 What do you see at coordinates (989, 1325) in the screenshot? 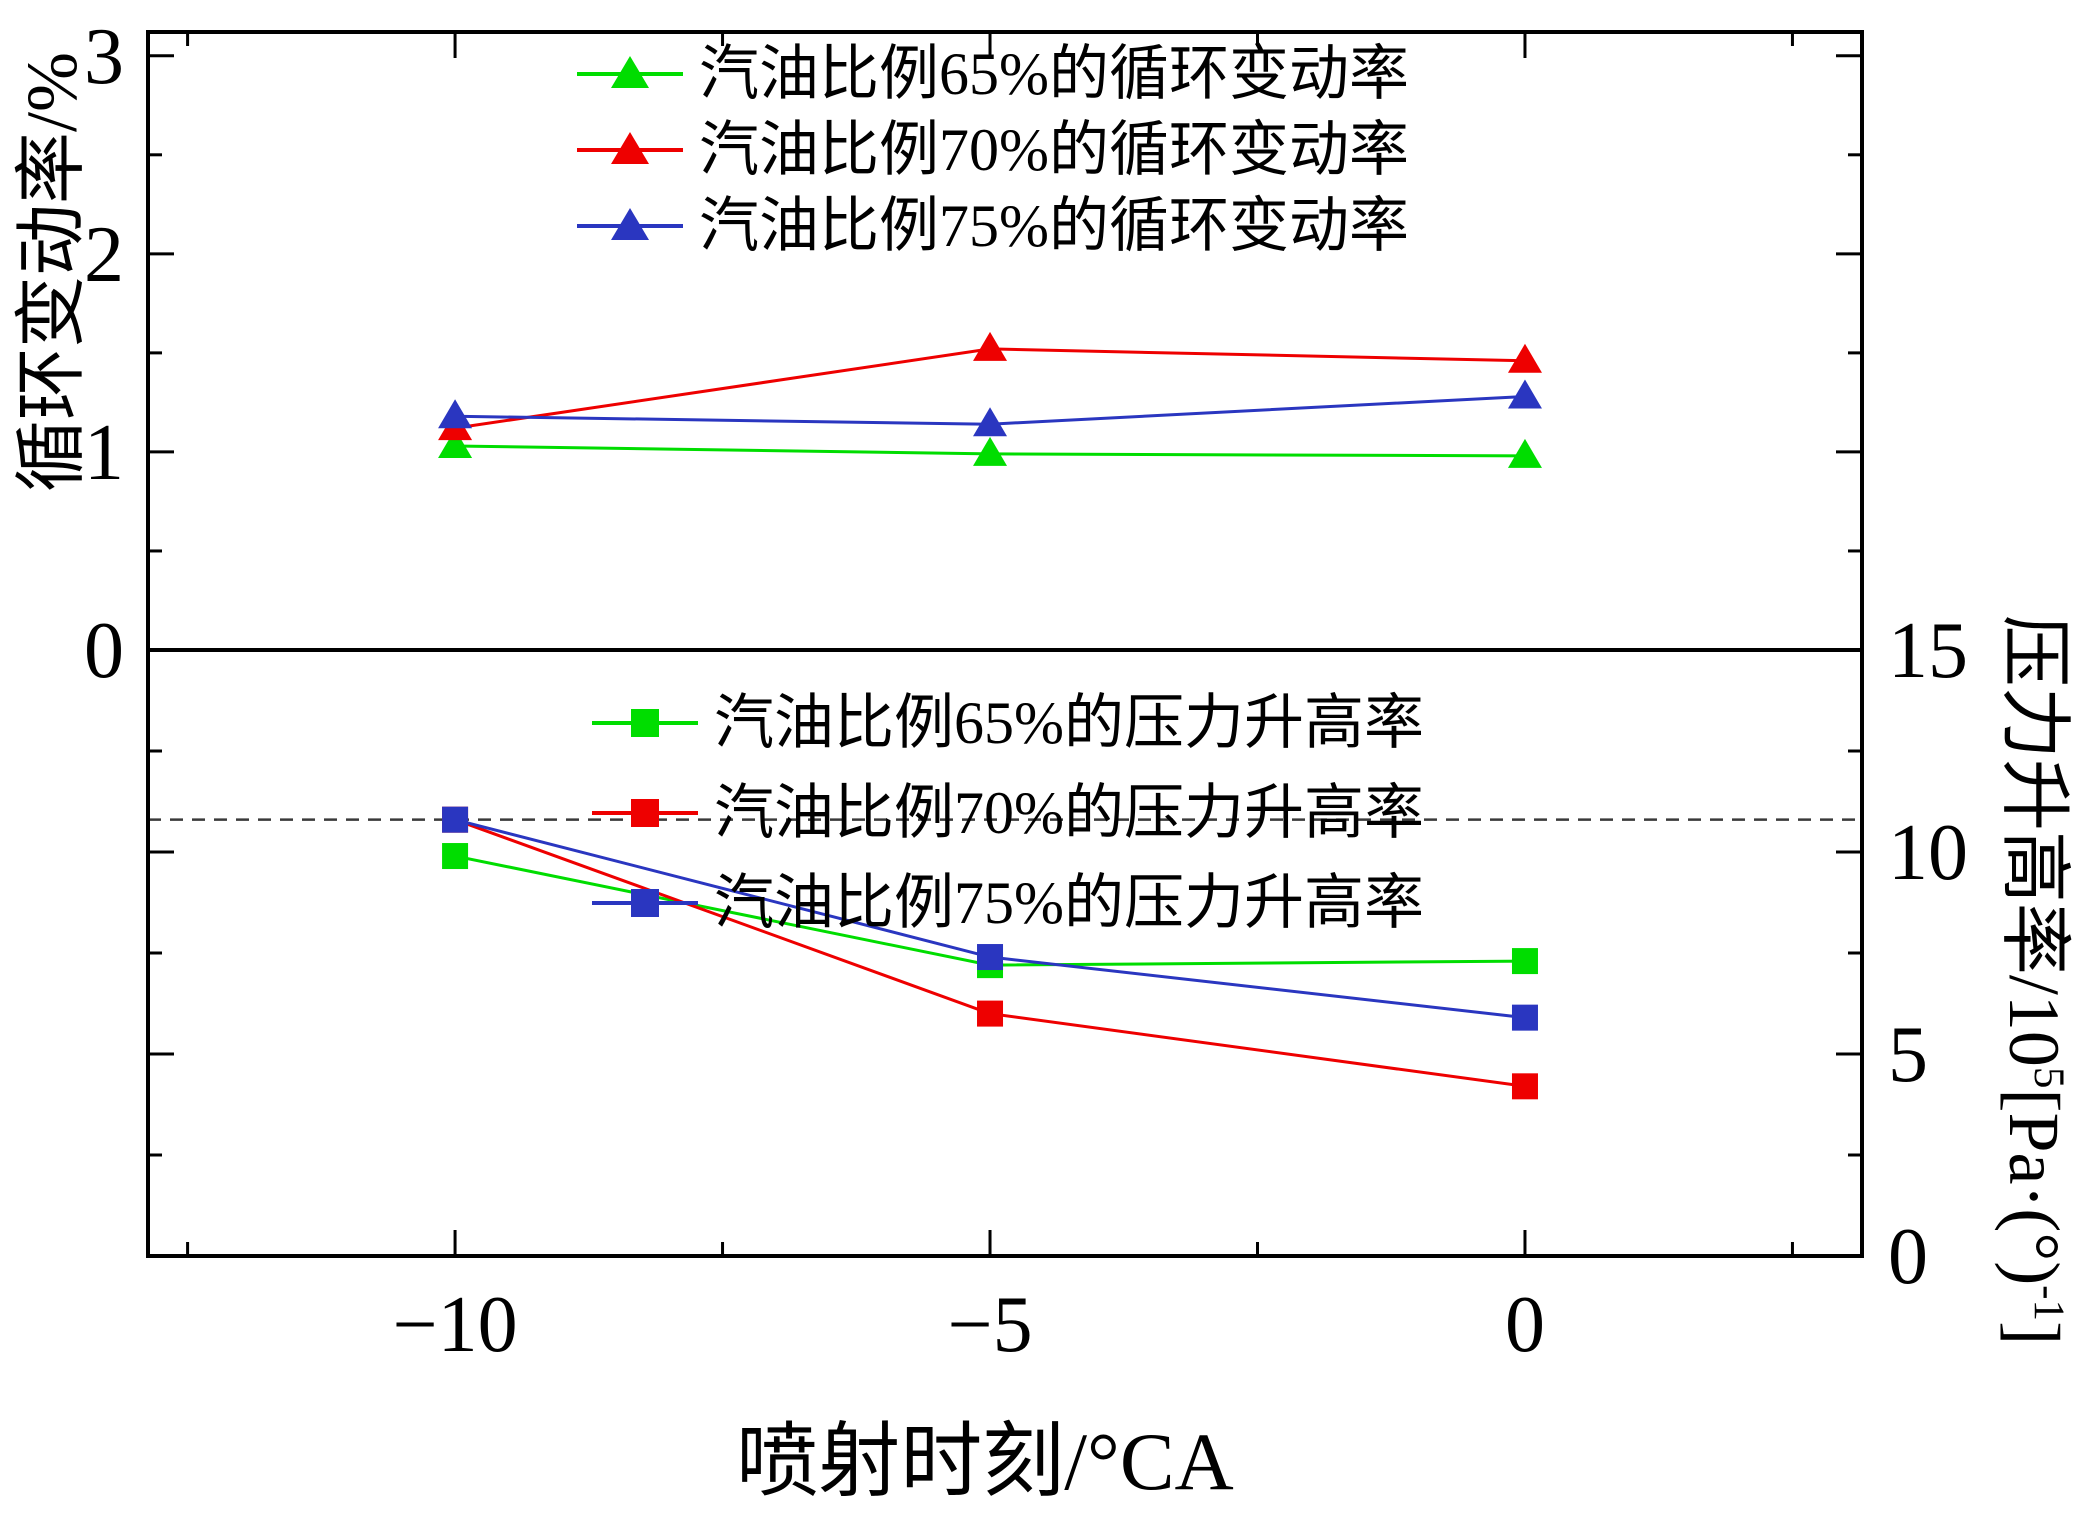
I see `x-tick-label: −5` at bounding box center [989, 1325].